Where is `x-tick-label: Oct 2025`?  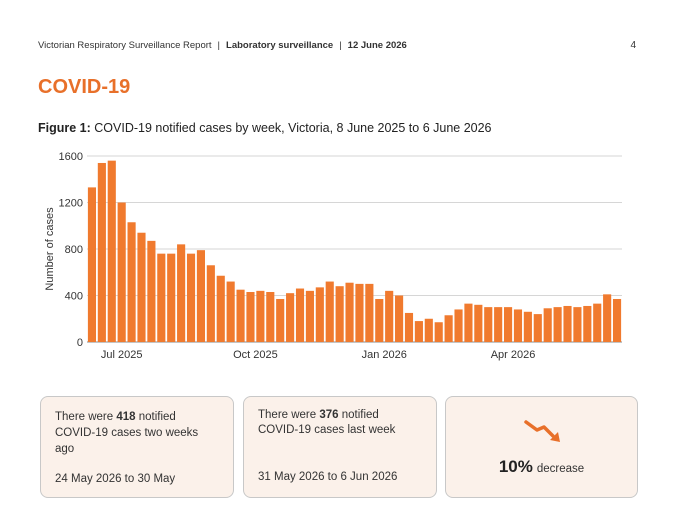
x-tick-label: Oct 2025 is located at coordinates (255, 355).